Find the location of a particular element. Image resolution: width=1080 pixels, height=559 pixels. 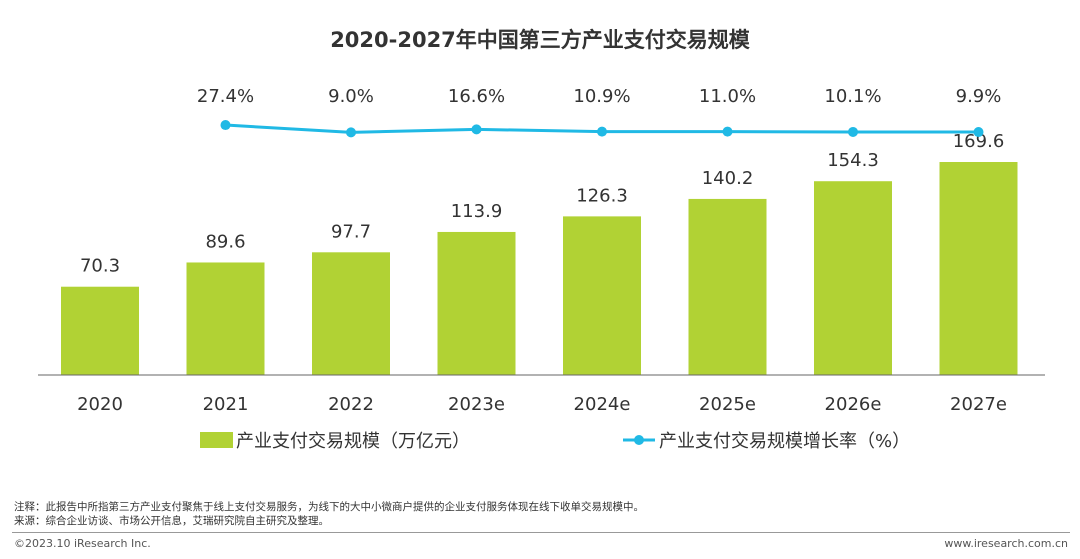

x-tick-2023e: 2023e is located at coordinates (476, 404).